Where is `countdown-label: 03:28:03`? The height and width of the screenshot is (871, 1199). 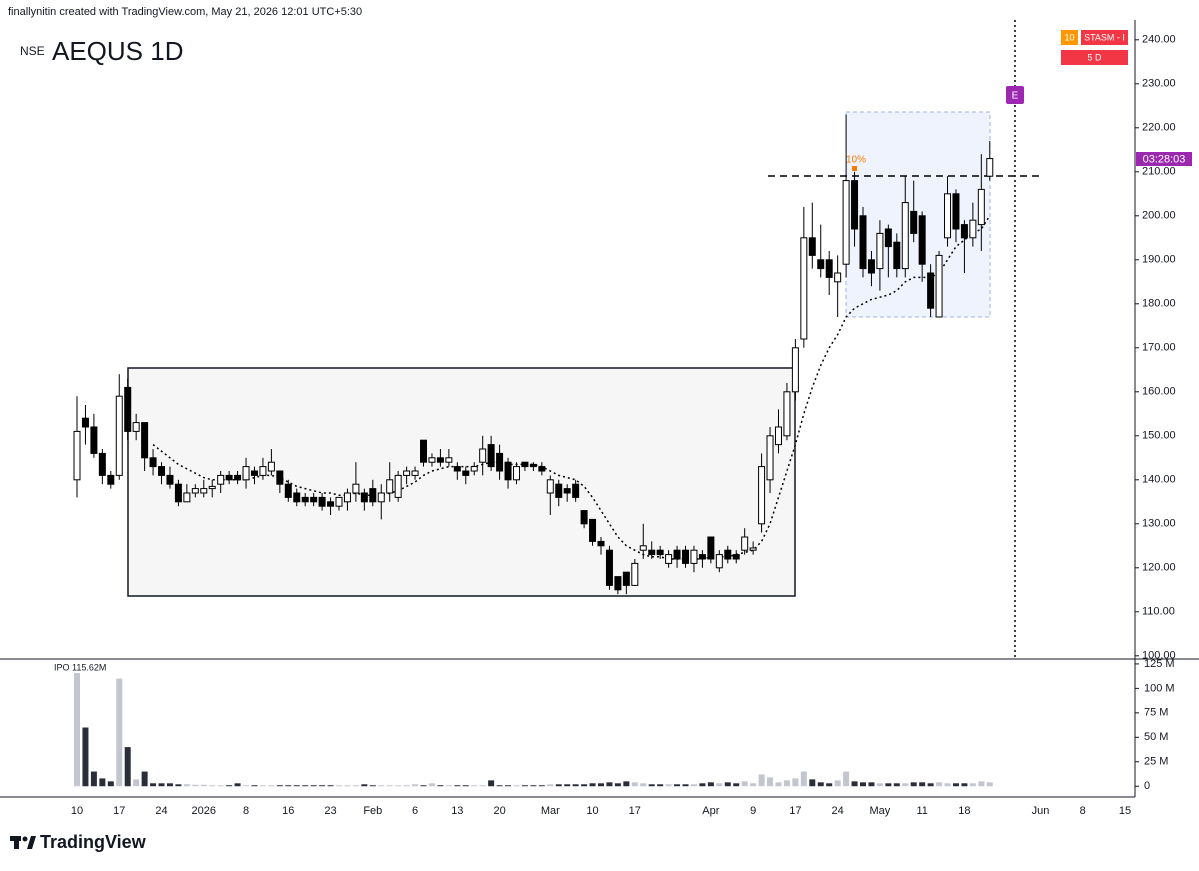 countdown-label: 03:28:03 is located at coordinates (1164, 159).